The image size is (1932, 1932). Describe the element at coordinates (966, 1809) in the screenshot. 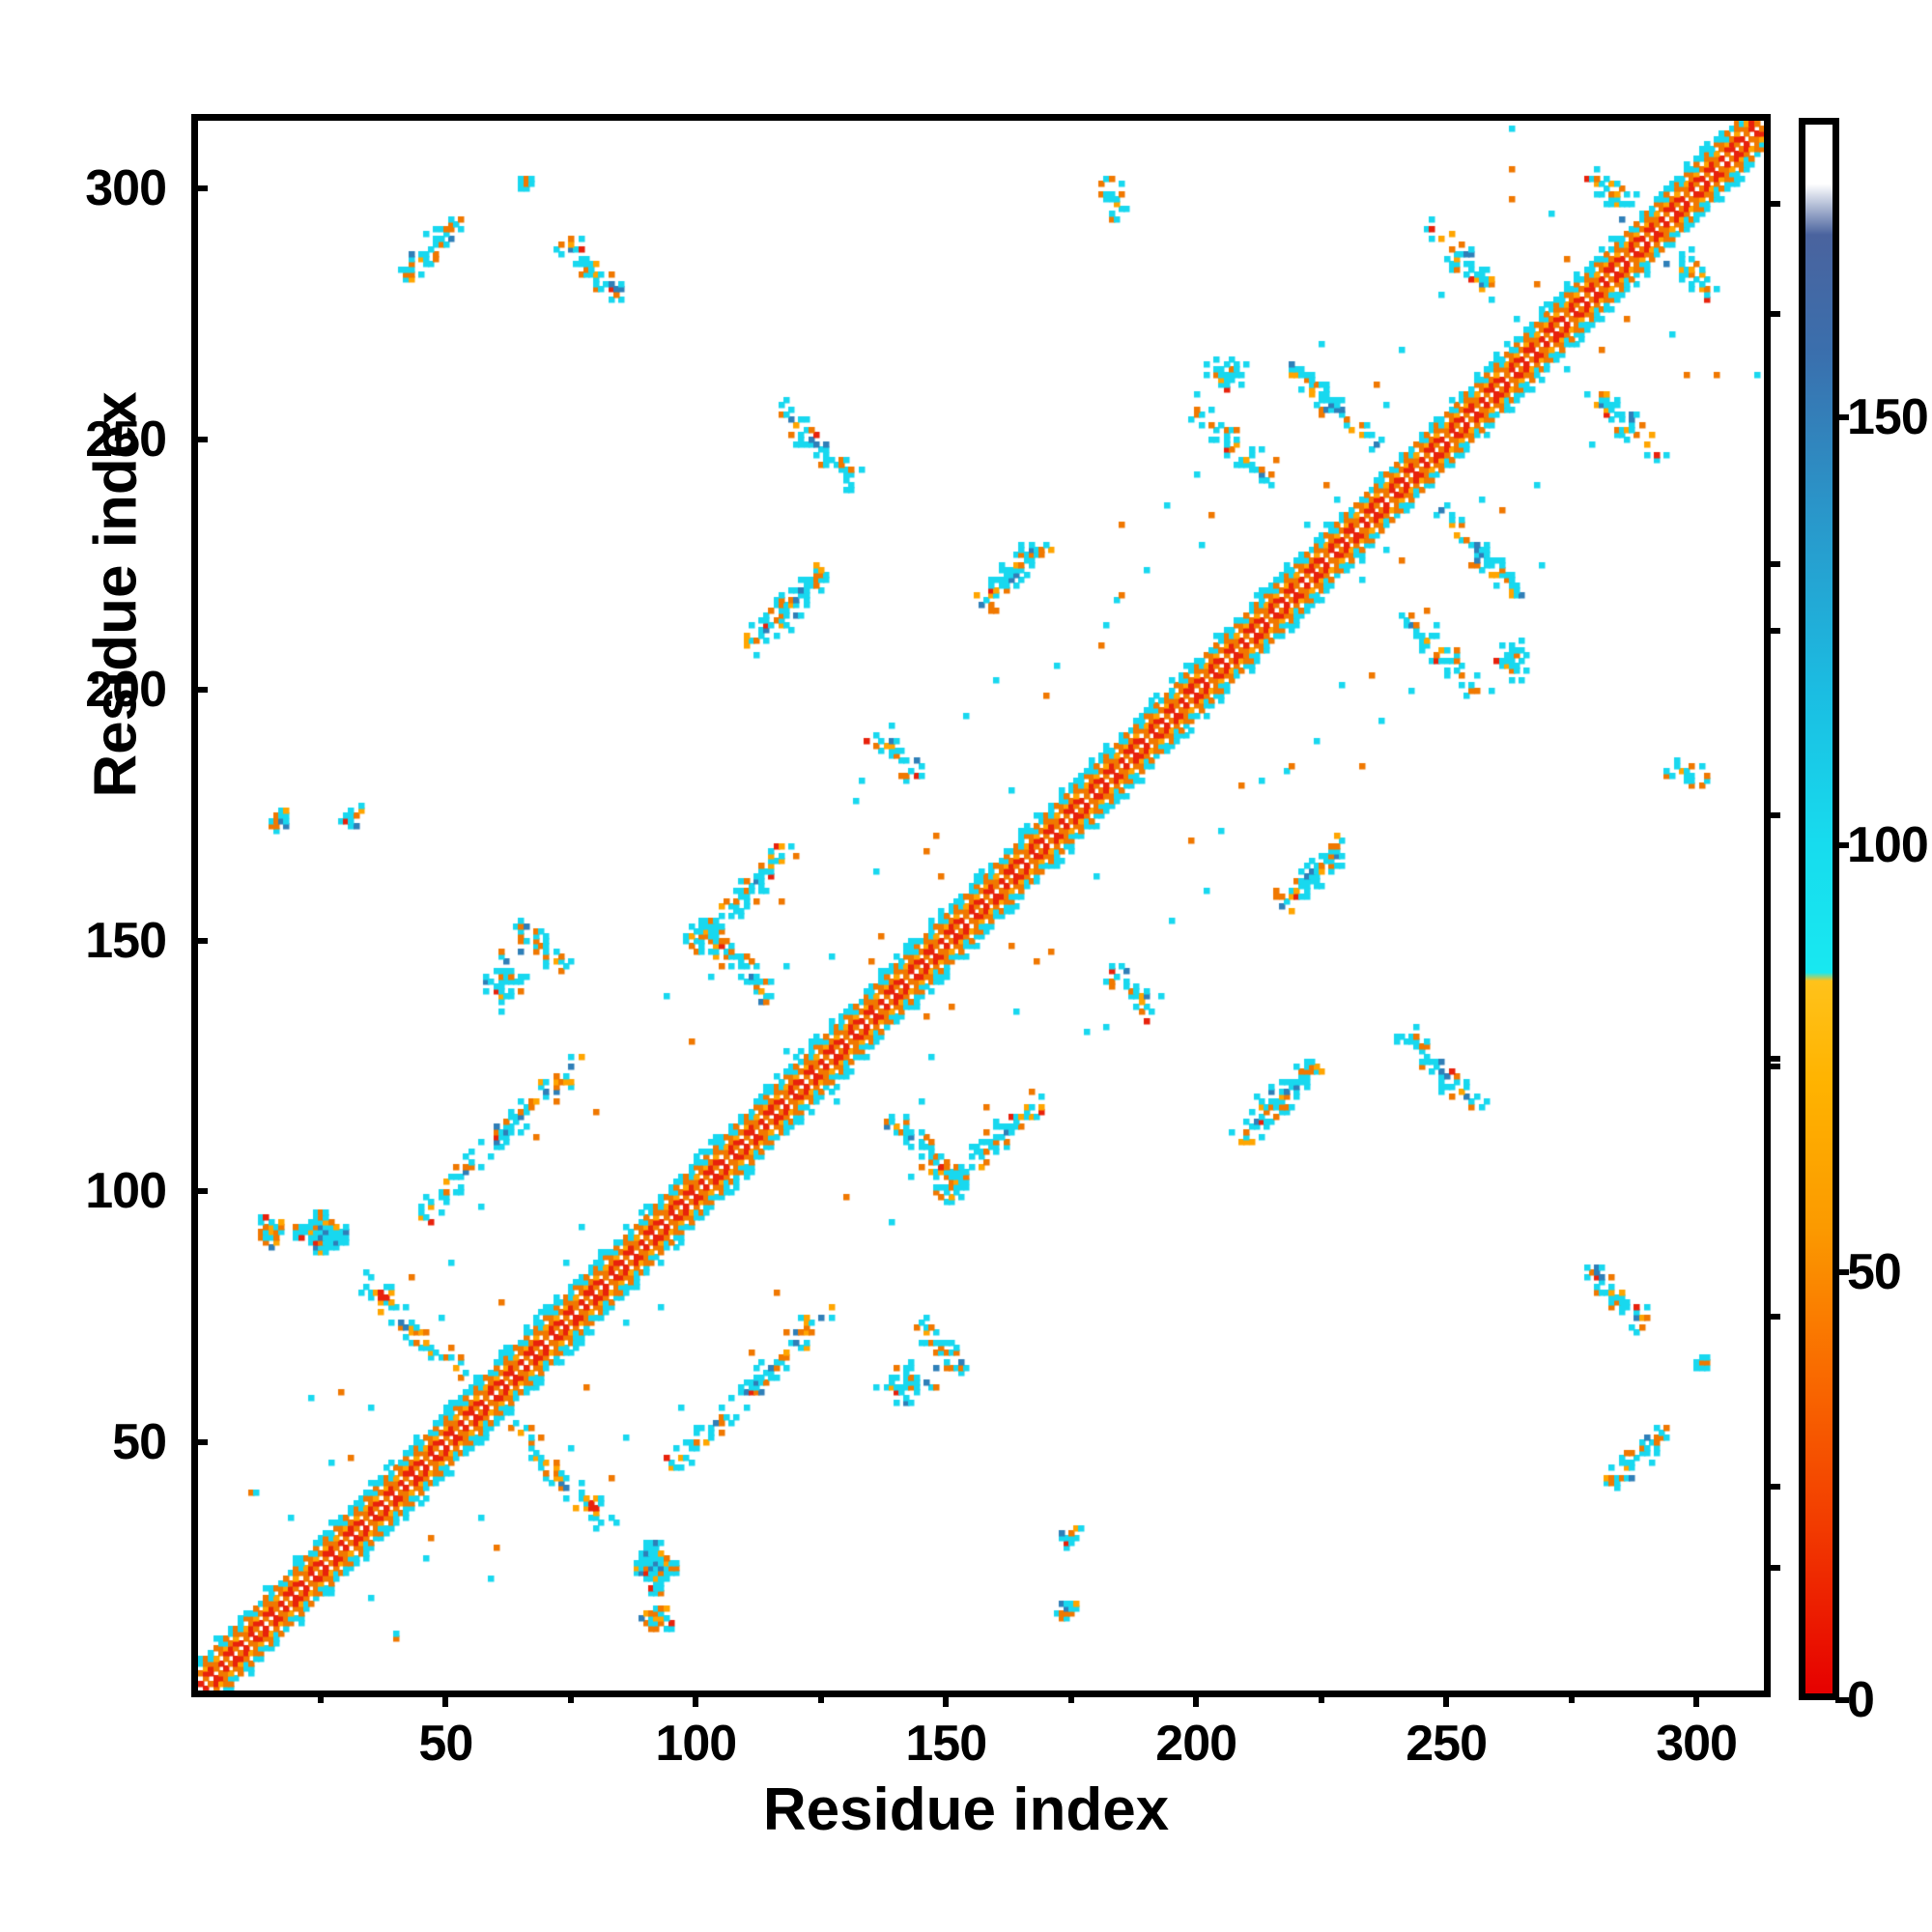

I see `x-axis-title: Residue index` at that location.